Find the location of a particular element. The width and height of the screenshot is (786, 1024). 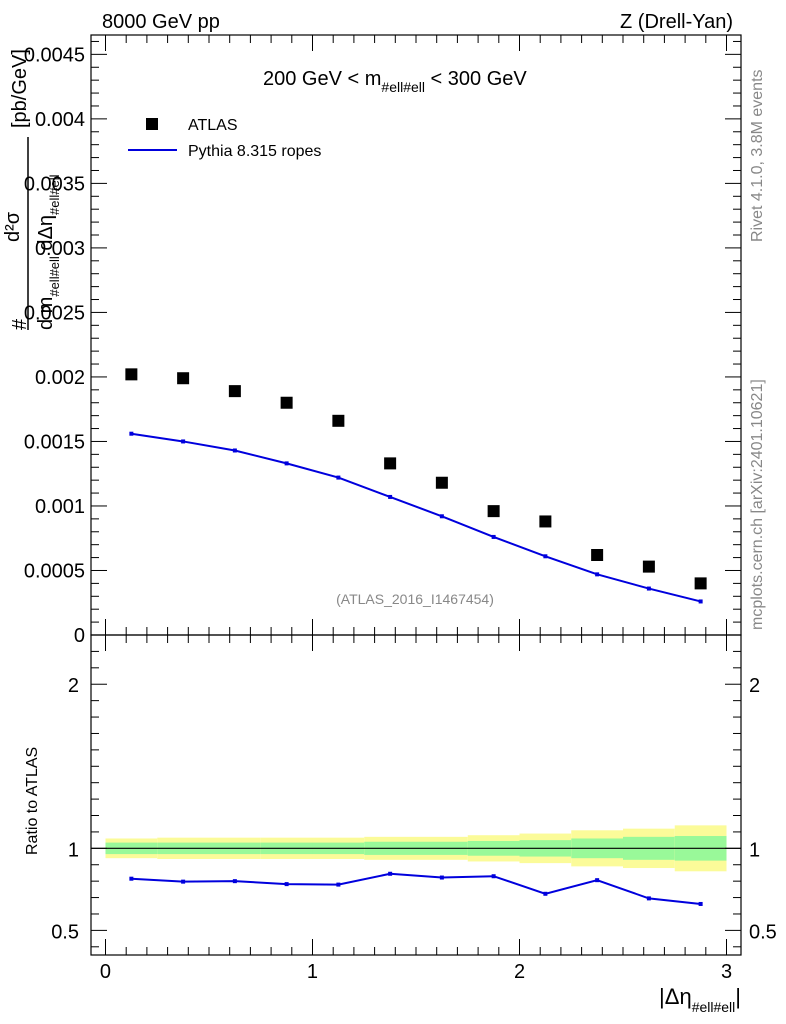

main-ytick-label: 0 is located at coordinates (79, 636).